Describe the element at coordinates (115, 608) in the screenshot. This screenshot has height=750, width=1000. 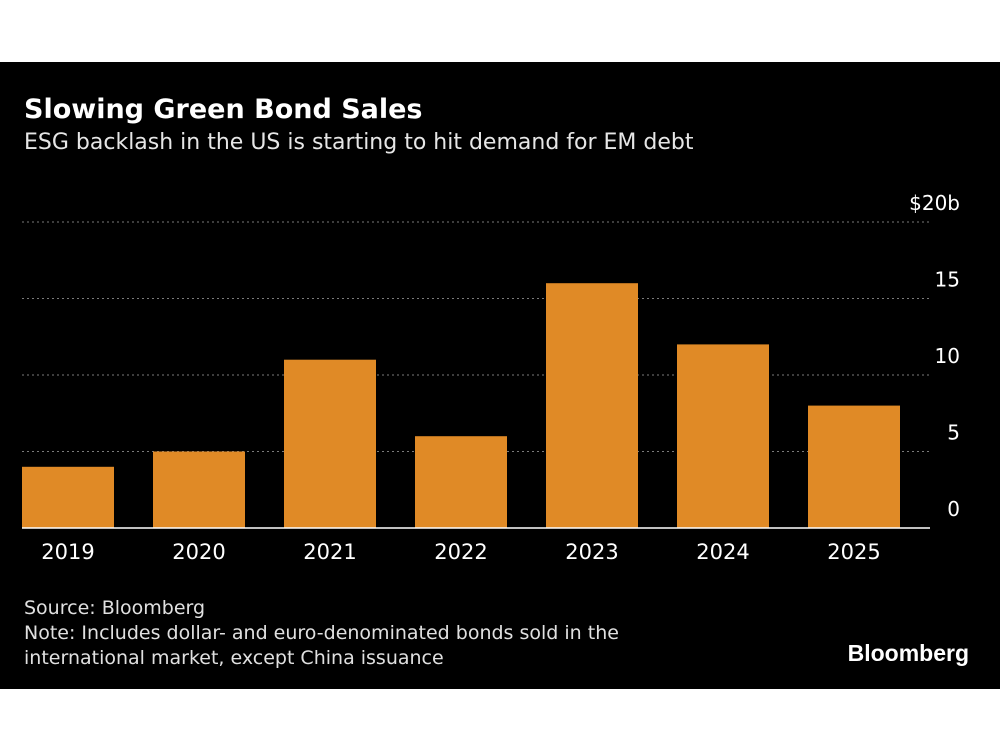
I see `source-text: Source: Bloomberg` at that location.